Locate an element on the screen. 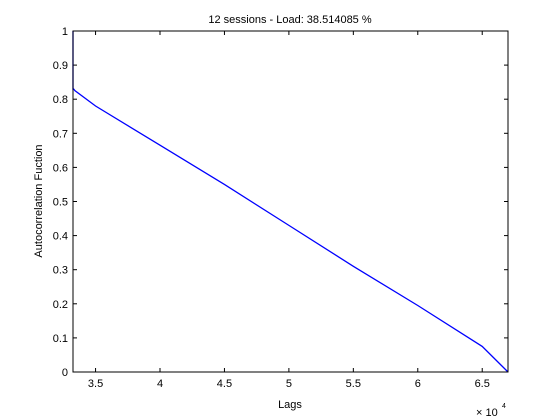 This screenshot has width=560, height=420. y-tick-label: 0.1 is located at coordinates (60, 339).